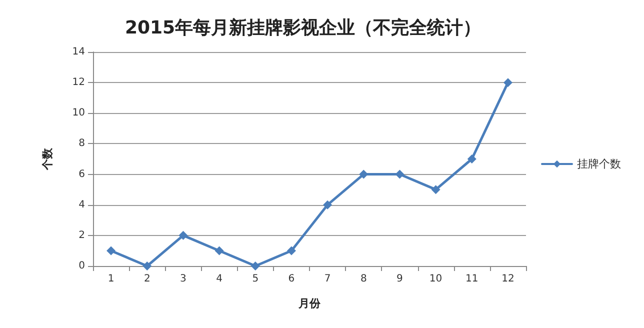 This screenshot has height=328, width=644. What do you see at coordinates (78, 82) in the screenshot?
I see `y-tick-label: 12` at bounding box center [78, 82].